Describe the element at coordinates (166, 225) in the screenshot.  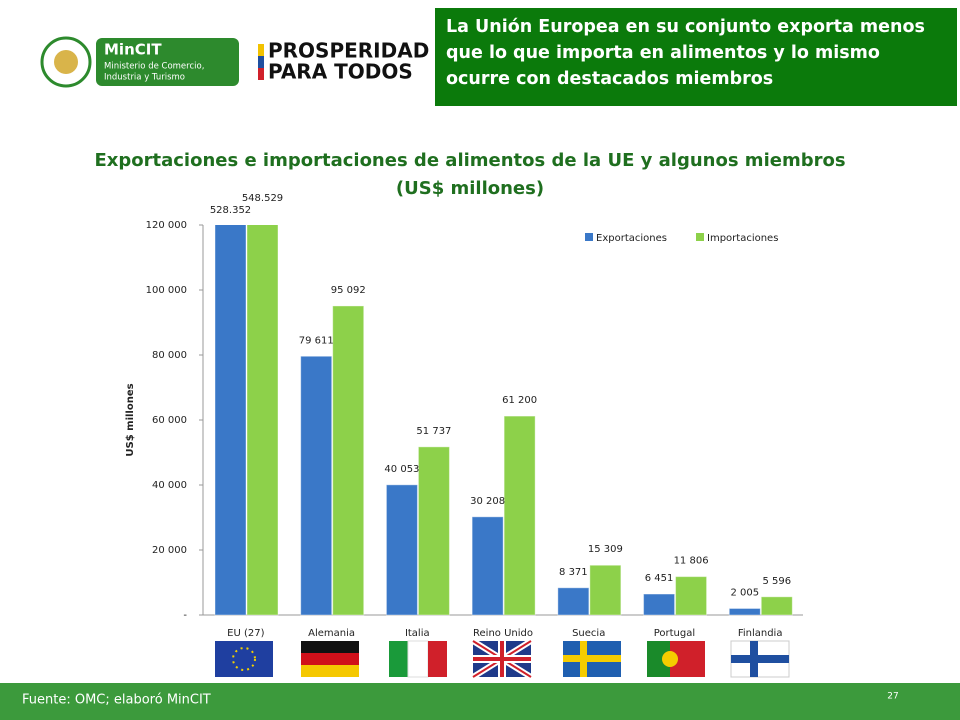
I see `y-tick-label: 120 000` at that location.